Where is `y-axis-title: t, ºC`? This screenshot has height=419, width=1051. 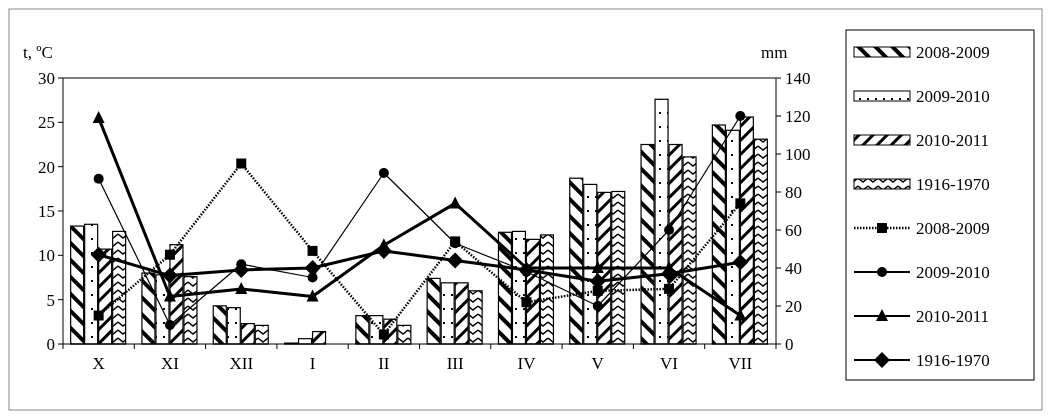 y-axis-title: t, ºC is located at coordinates (38, 52).